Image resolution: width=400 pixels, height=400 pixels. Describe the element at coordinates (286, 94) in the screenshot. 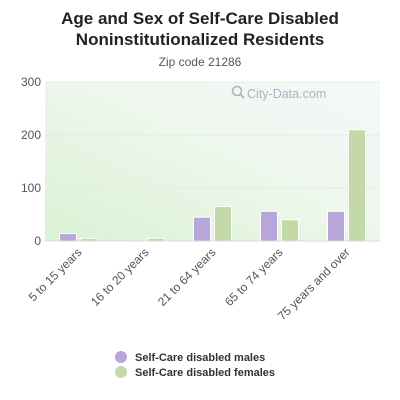

I see `watermark-text: City-Data.com` at that location.